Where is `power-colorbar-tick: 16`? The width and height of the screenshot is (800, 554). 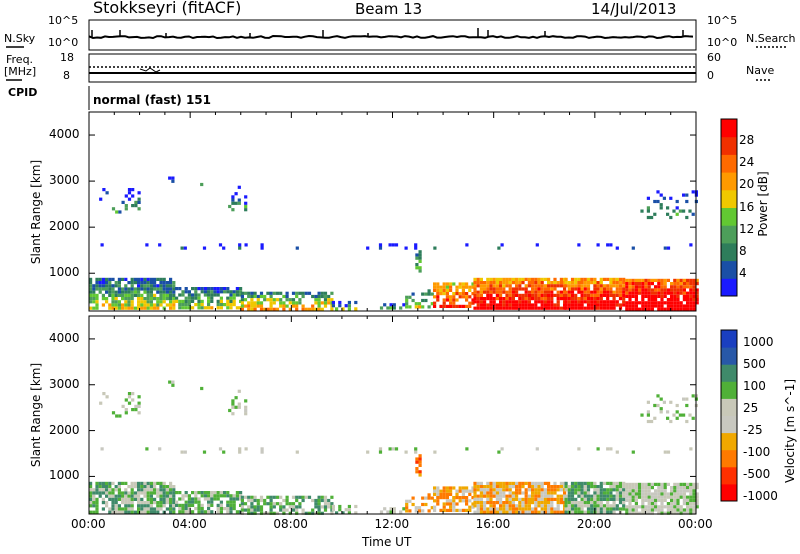 power-colorbar-tick: 16 is located at coordinates (747, 206).